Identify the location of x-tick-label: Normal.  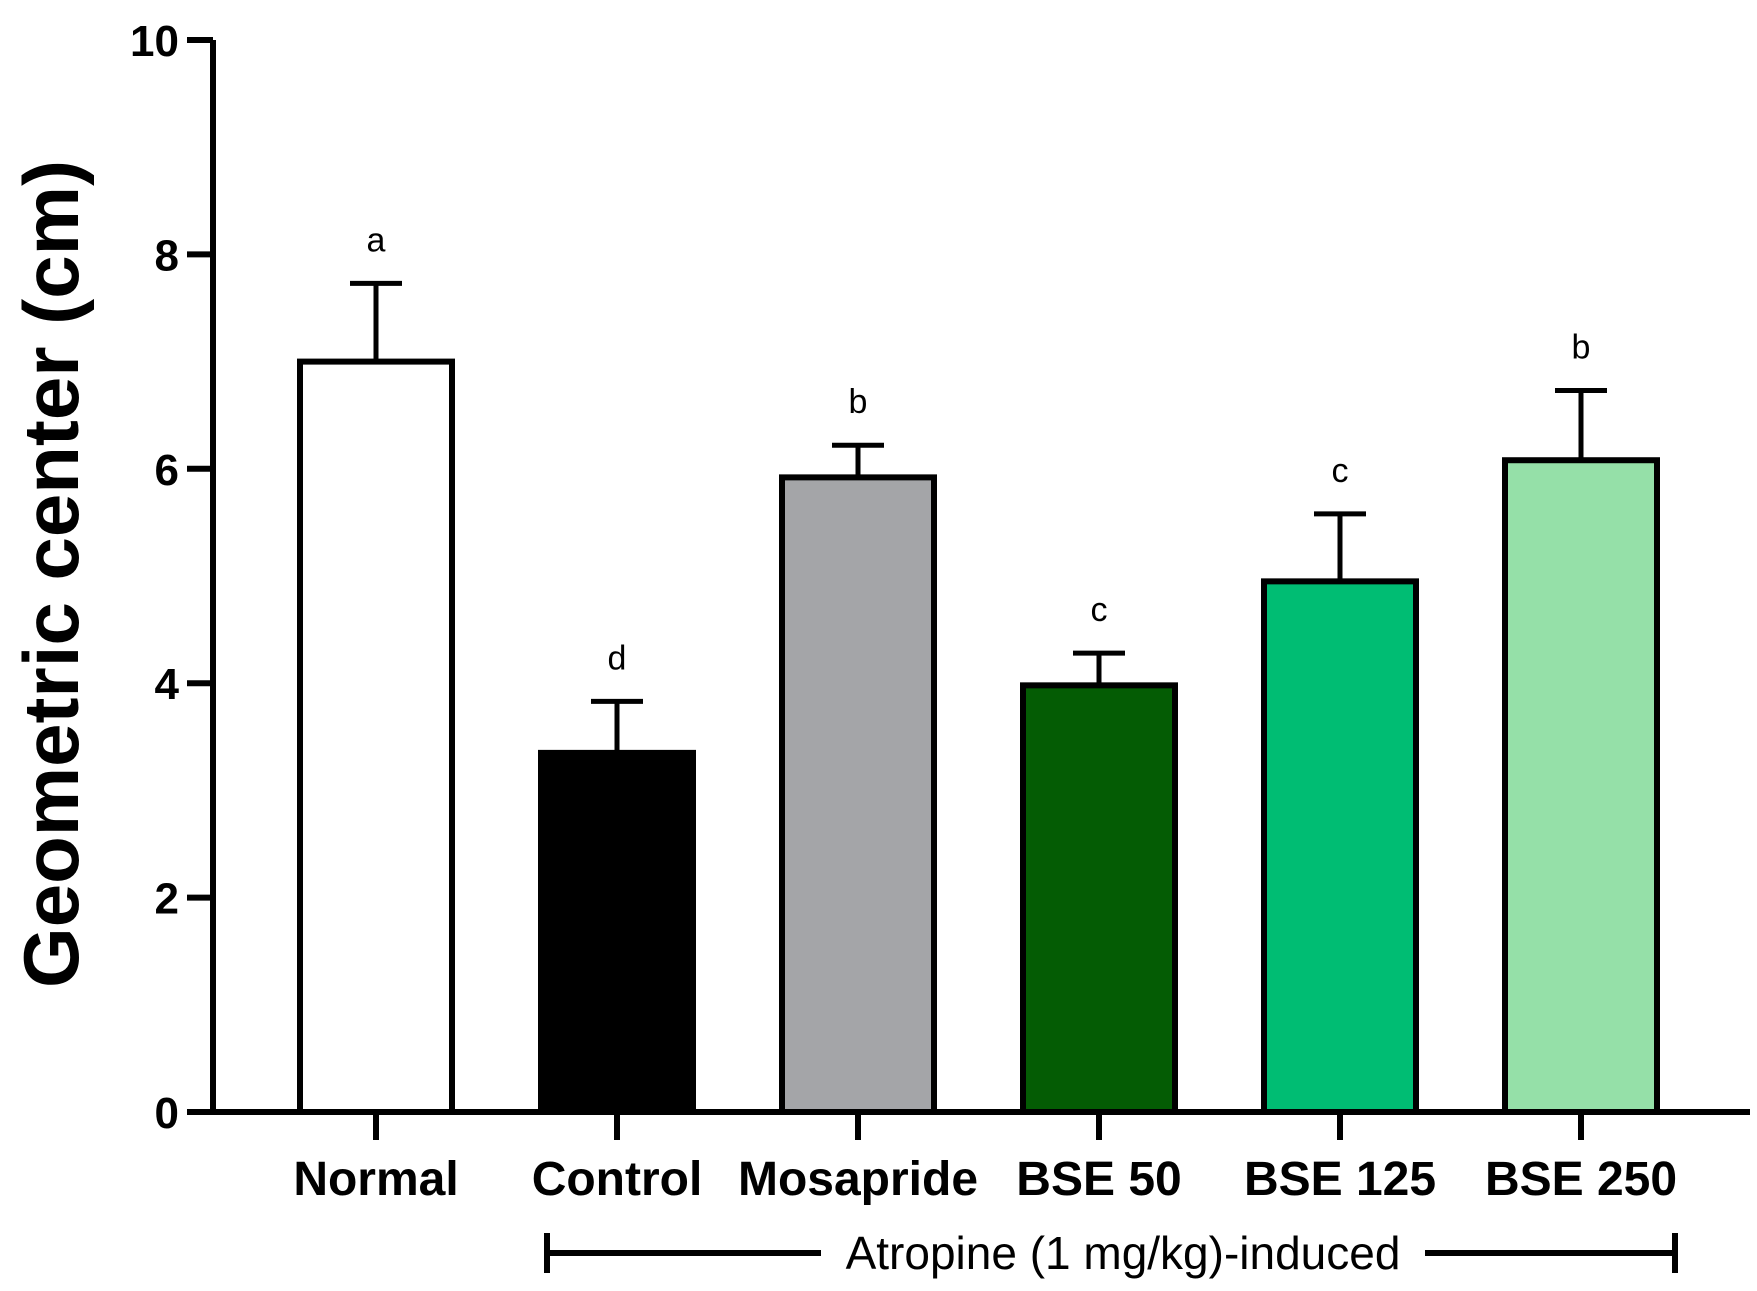
(375, 1179).